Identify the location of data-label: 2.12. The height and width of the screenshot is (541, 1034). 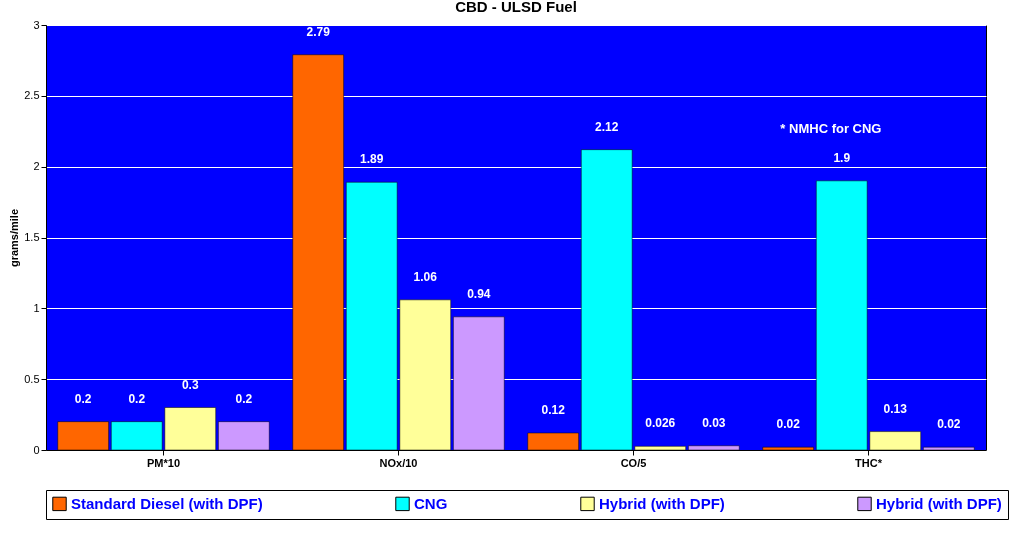
(607, 126).